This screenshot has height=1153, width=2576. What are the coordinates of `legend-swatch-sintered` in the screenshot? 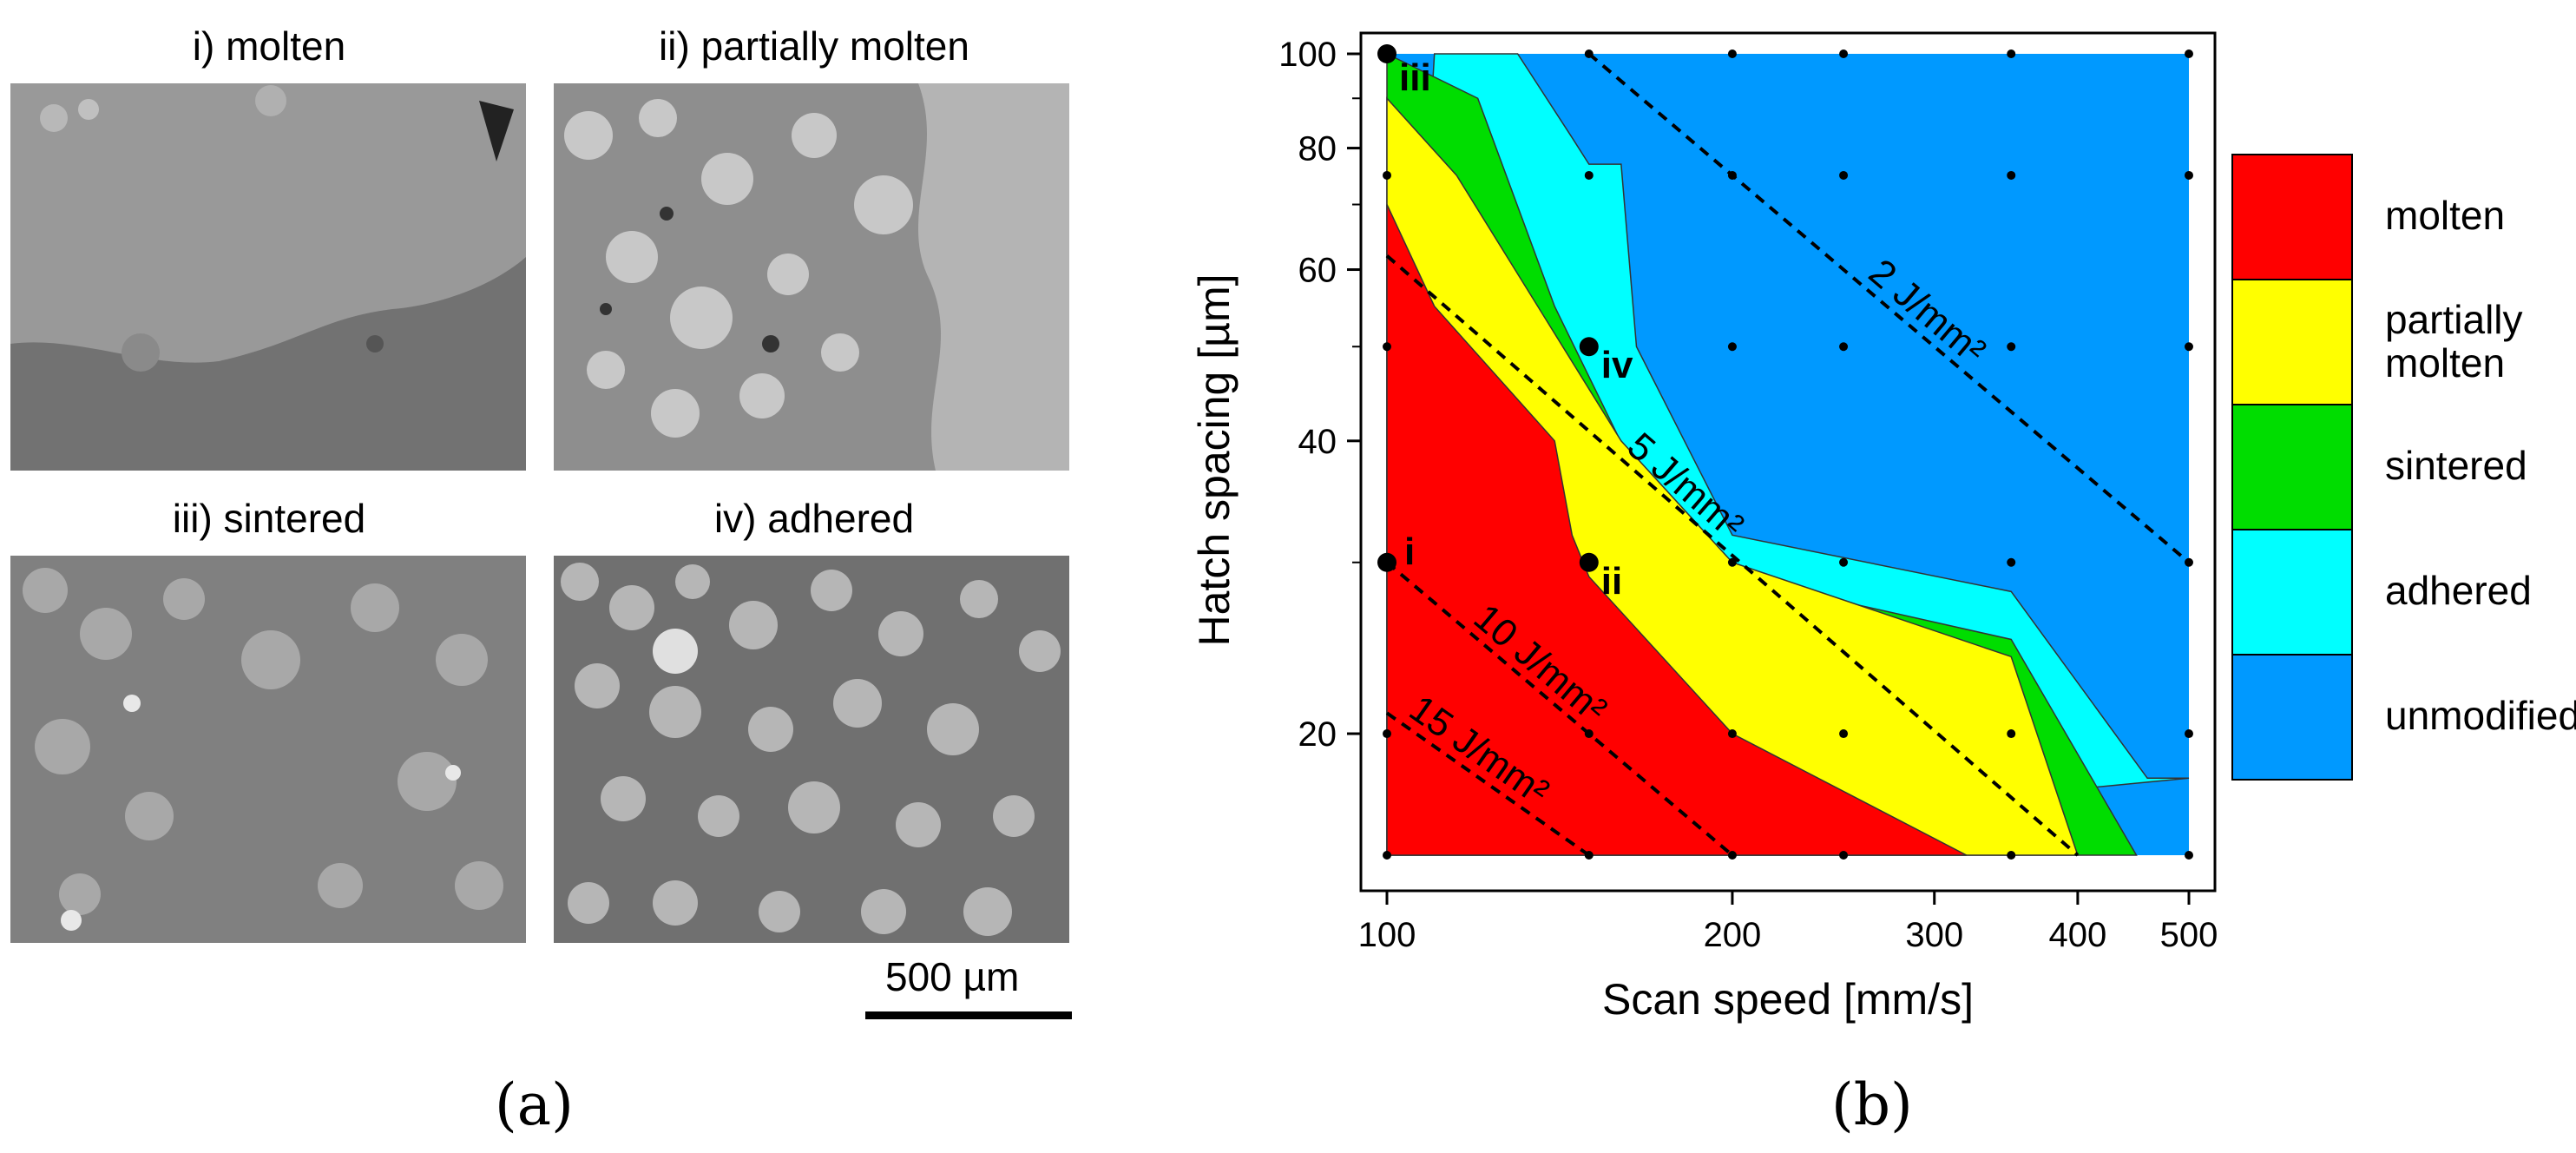 It's located at (2292, 467).